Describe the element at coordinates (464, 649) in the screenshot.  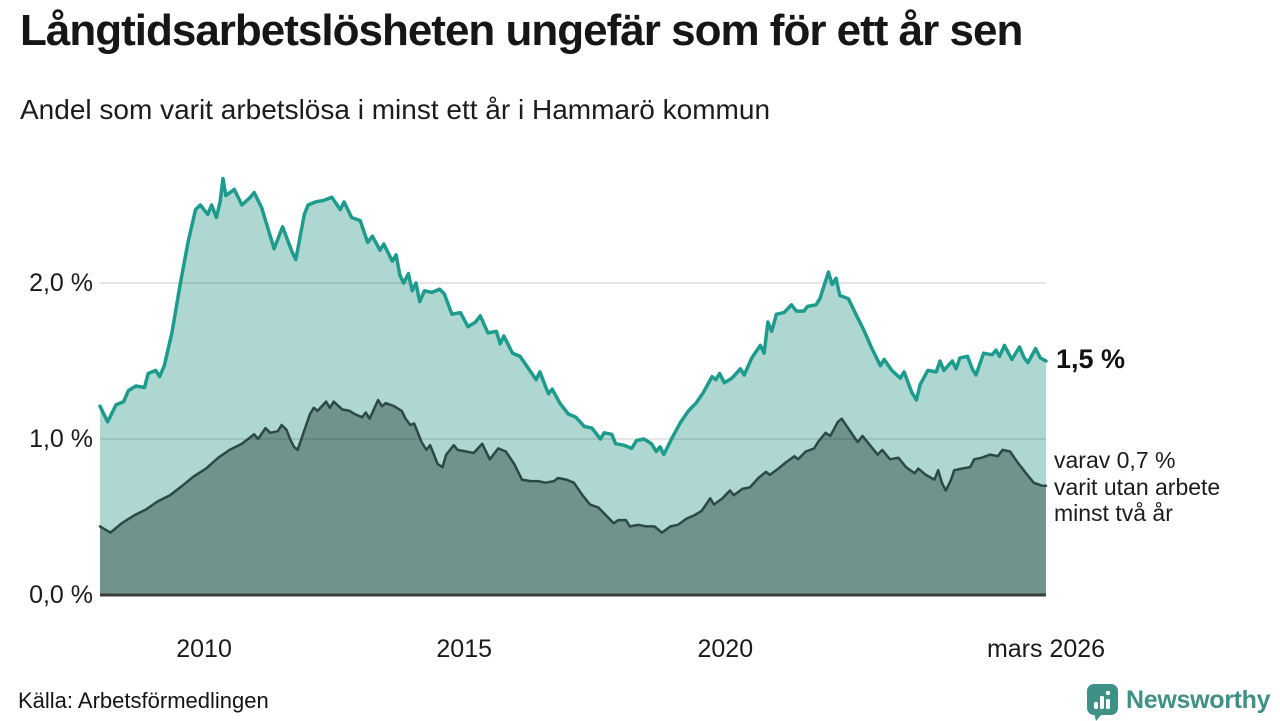
I see `x-tick-label: 2015` at that location.